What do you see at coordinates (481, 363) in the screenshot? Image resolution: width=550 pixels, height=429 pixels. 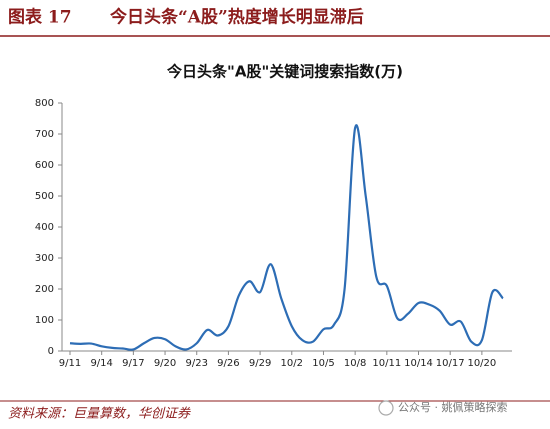 I see `x-tick-label: 10/20` at bounding box center [481, 363].